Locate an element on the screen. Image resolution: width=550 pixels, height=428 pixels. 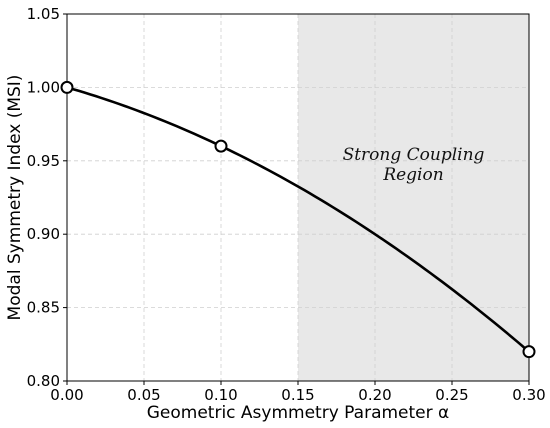
y-tick-label: 0.85 is located at coordinates (43, 308).